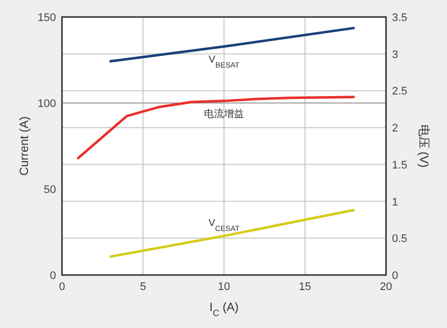 Image resolution: width=447 pixels, height=328 pixels. What do you see at coordinates (395, 276) in the screenshot?
I see `y2-tick-label: 0` at bounding box center [395, 276].